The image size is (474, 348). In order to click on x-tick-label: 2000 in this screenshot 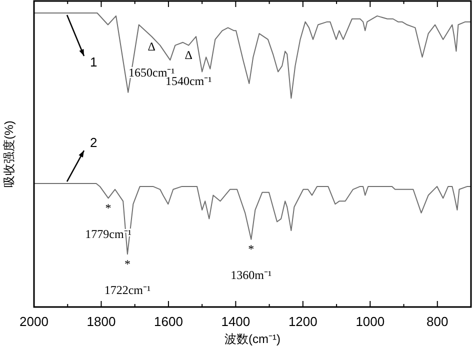, I will do `click(34, 321)`.